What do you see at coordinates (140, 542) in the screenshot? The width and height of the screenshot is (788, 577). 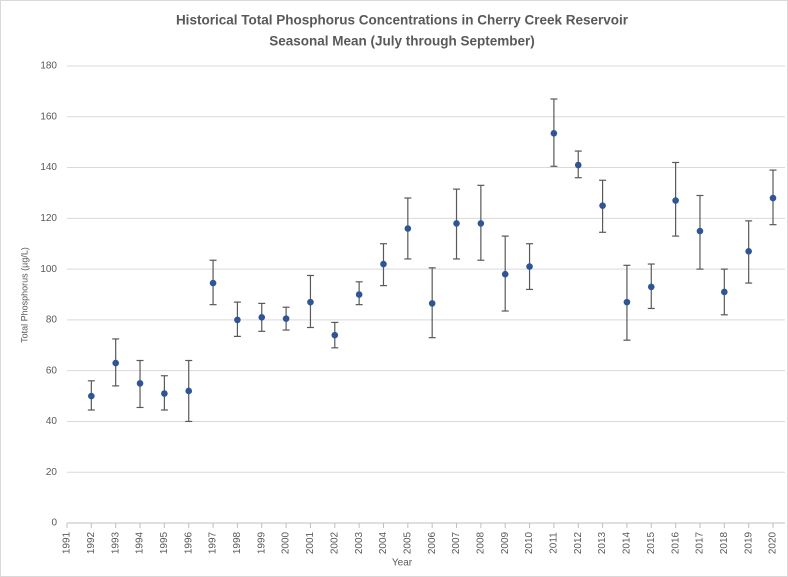 I see `x-tick-label: 1994` at bounding box center [140, 542].